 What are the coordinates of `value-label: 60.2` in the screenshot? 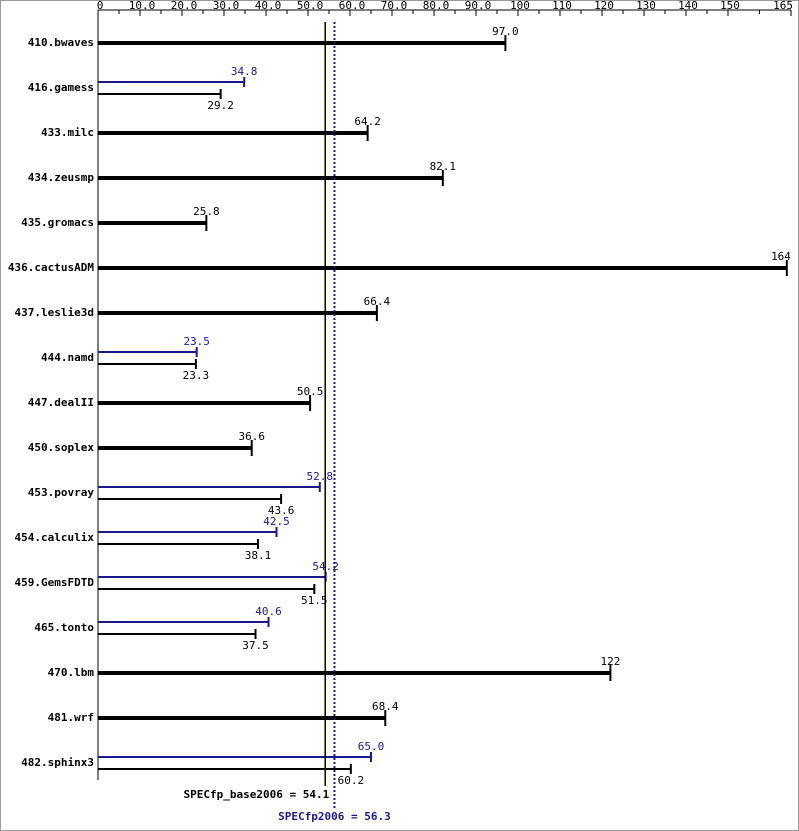 It's located at (351, 780).